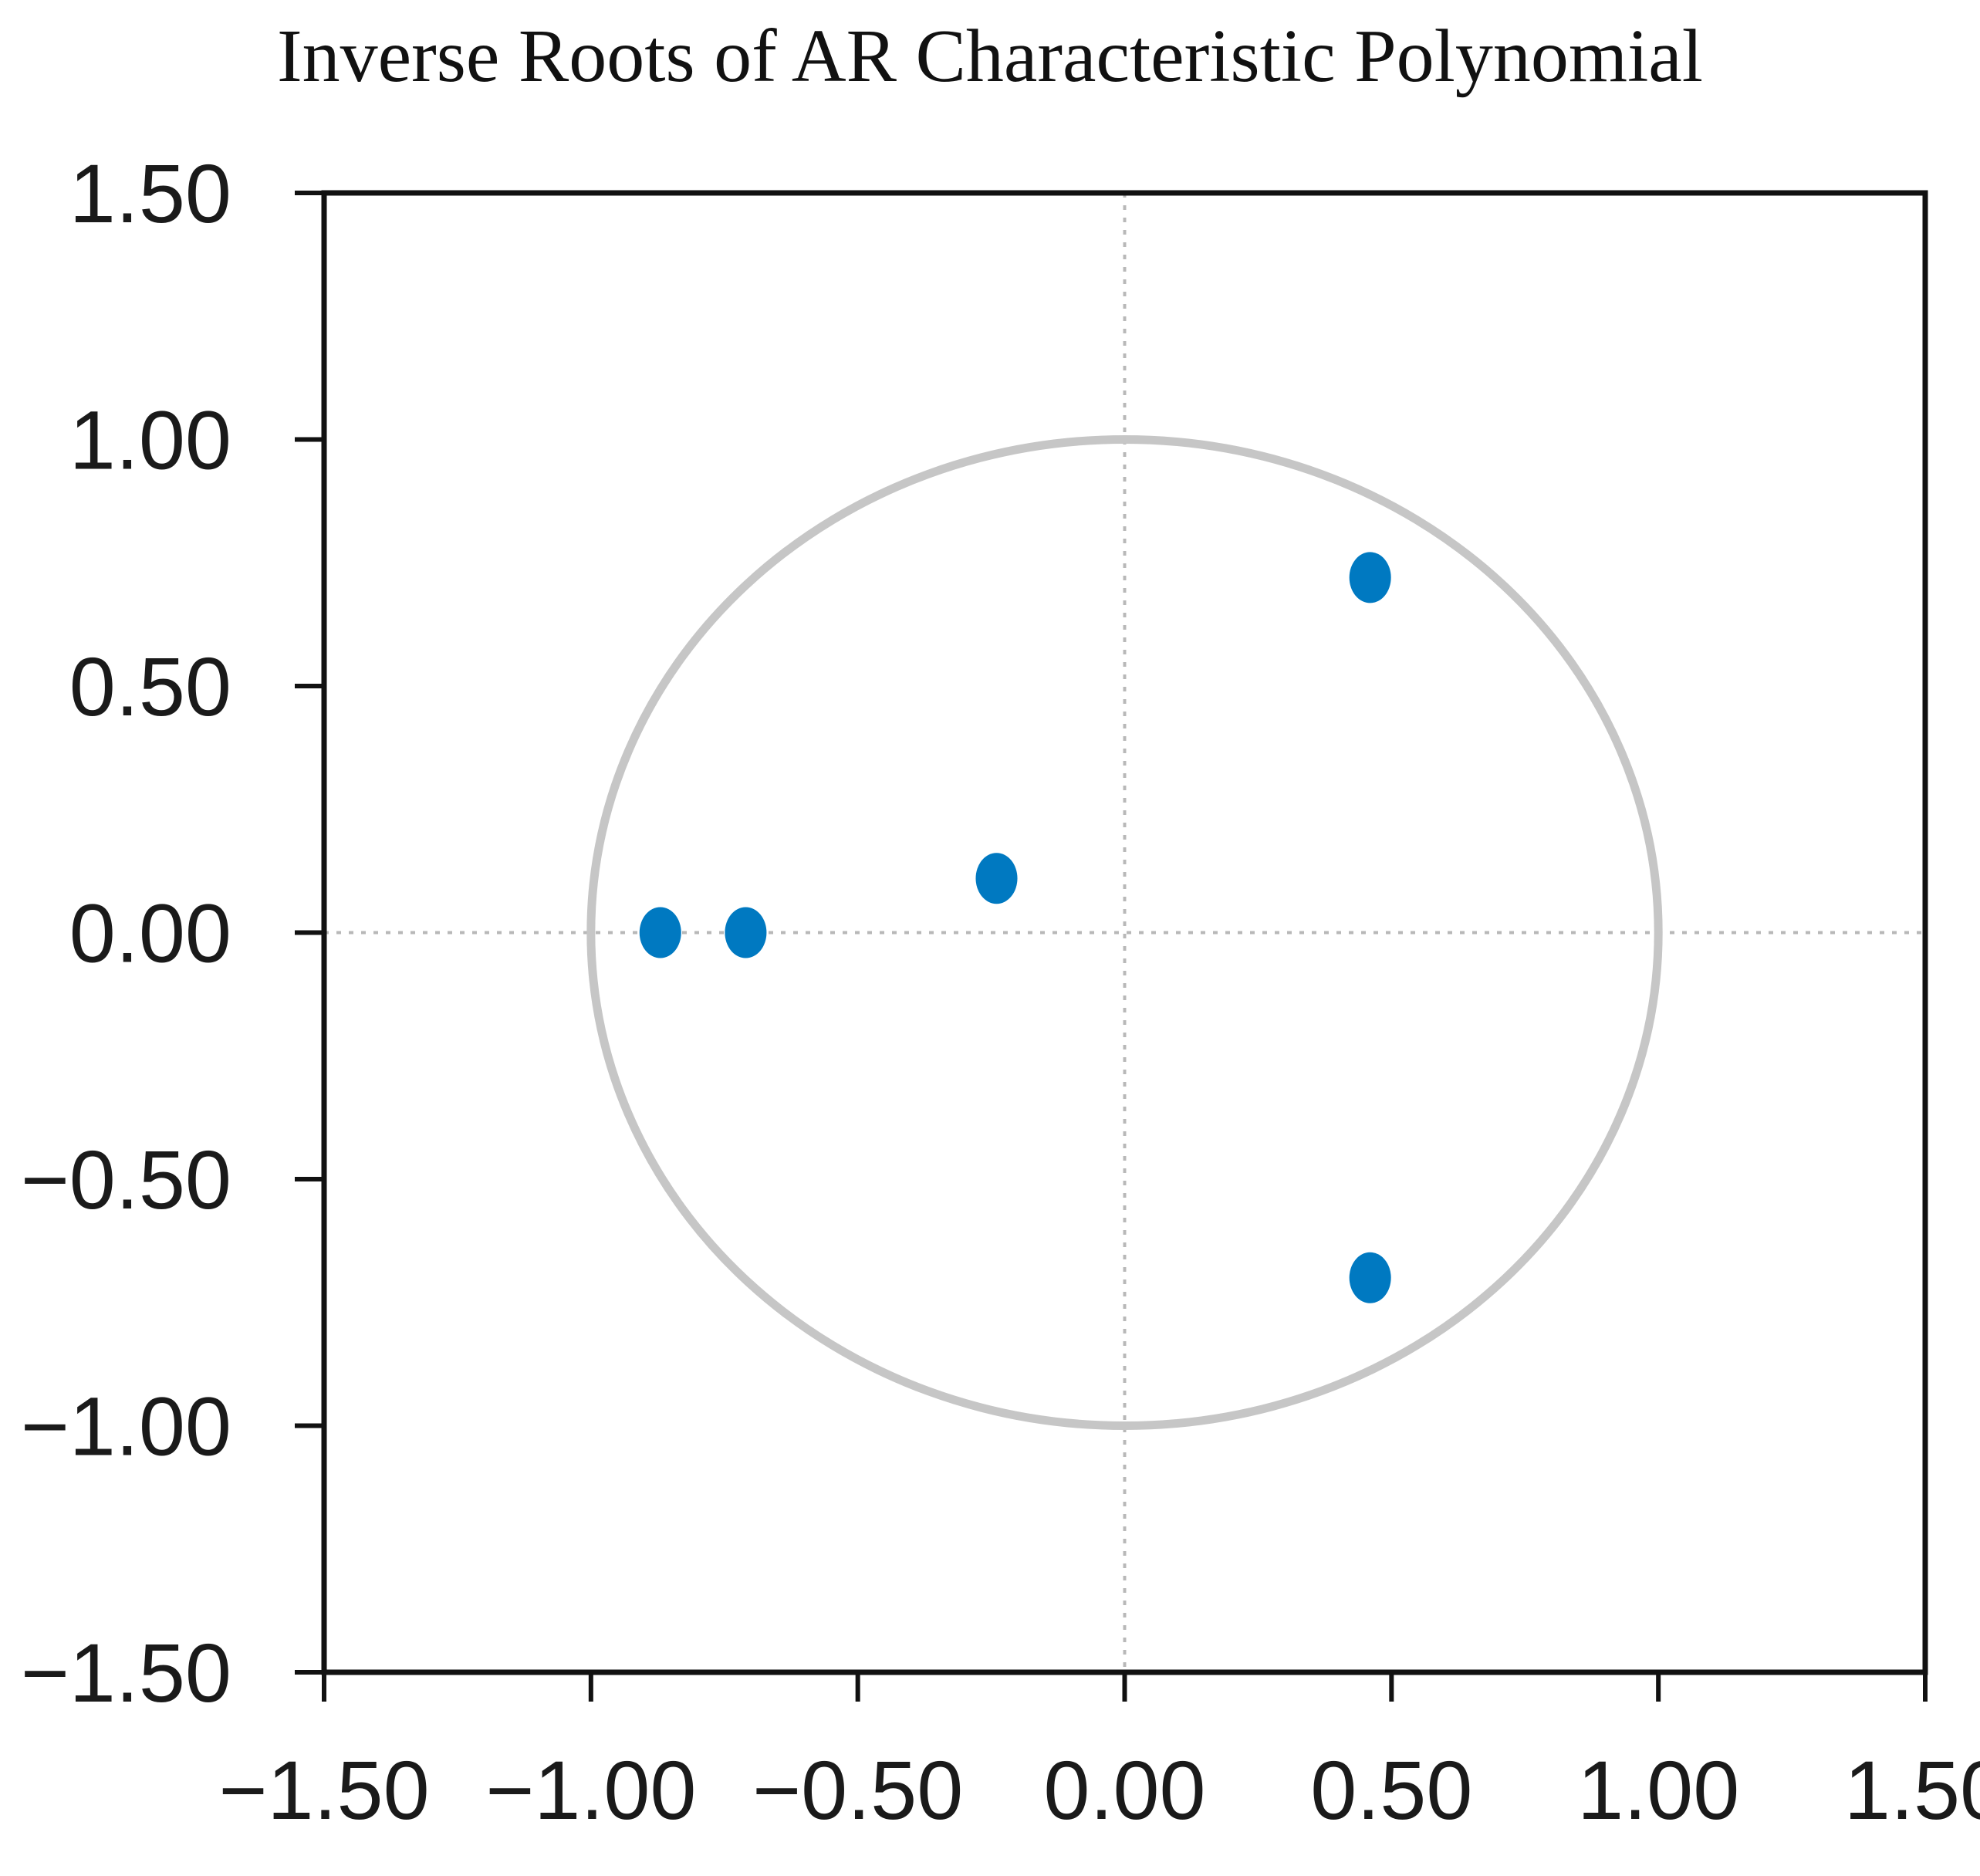 The height and width of the screenshot is (1876, 1980). Describe the element at coordinates (858, 1790) in the screenshot. I see `x-tick-label: −0.50` at that location.